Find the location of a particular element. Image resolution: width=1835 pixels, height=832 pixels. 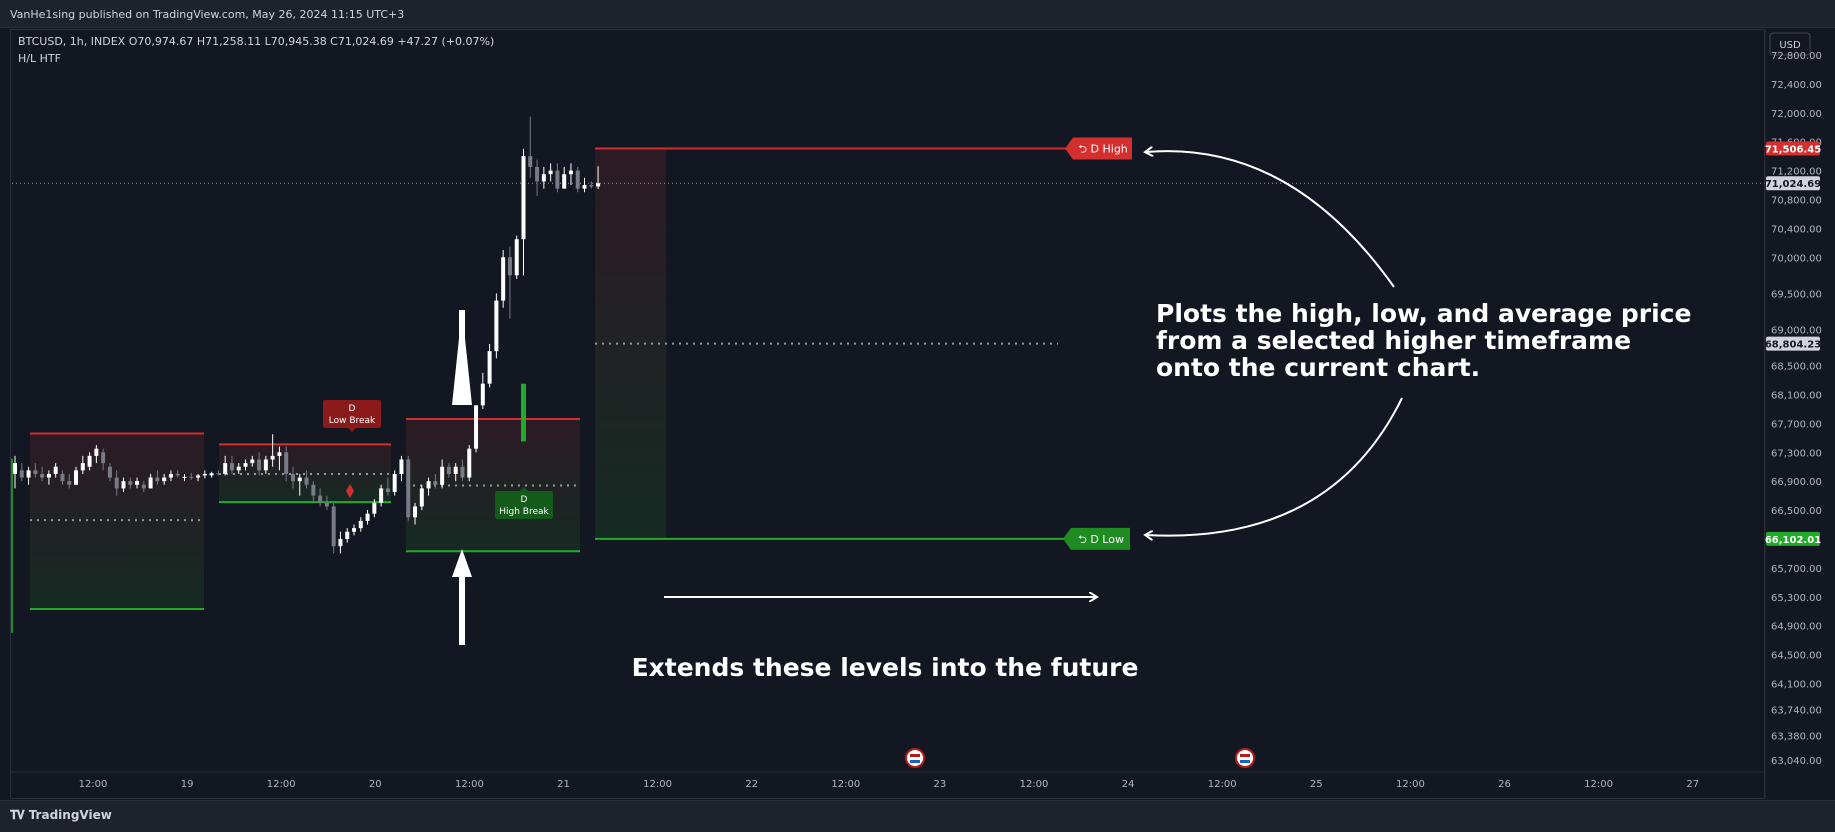

y-tick-12: 67,700.00 is located at coordinates (1796, 424).